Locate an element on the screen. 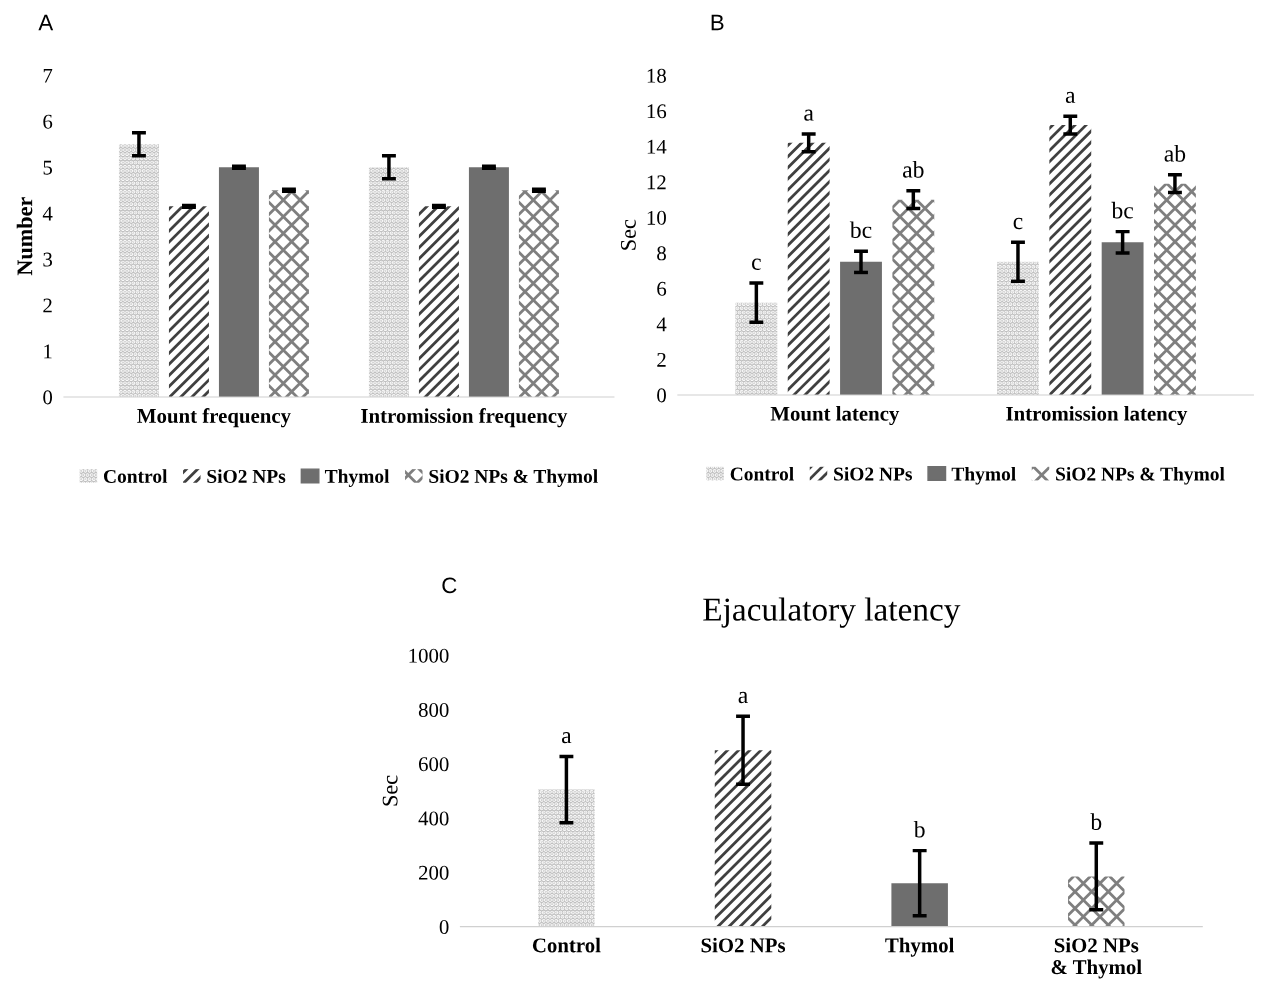 The width and height of the screenshot is (1279, 1005). x-tick-label: Mount frequency is located at coordinates (214, 418).